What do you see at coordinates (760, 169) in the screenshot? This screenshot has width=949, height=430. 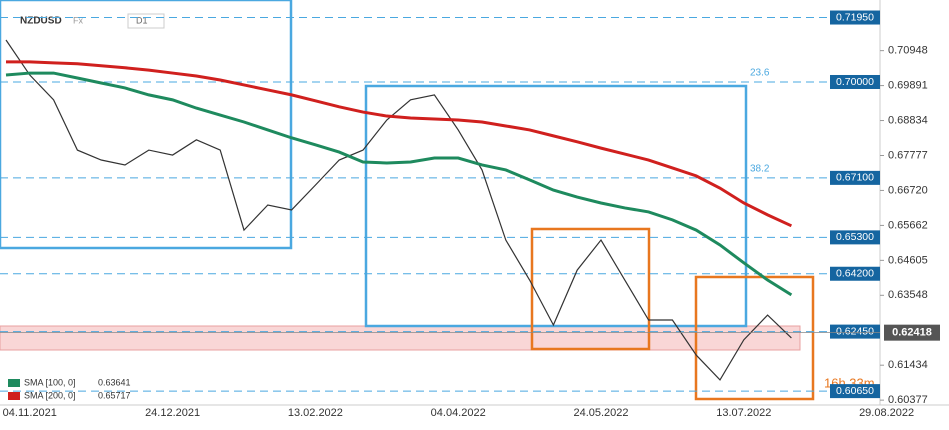 I see `fib-label: 38.2` at bounding box center [760, 169].